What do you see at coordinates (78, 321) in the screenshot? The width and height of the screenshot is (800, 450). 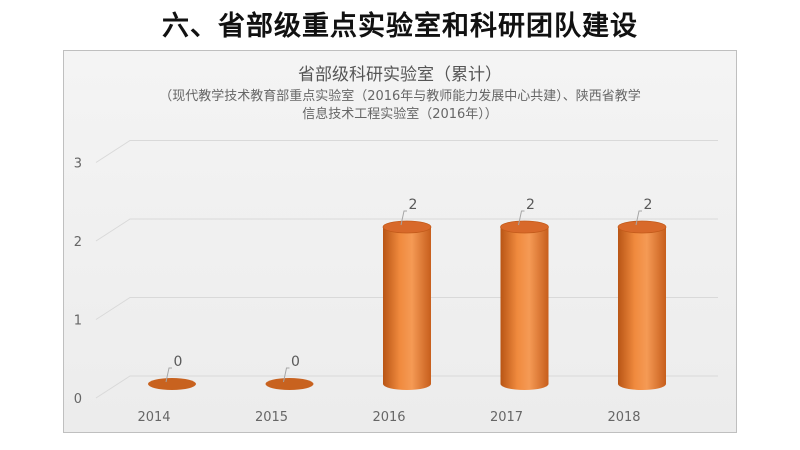 I see `y-tick-label: 1` at bounding box center [78, 321].